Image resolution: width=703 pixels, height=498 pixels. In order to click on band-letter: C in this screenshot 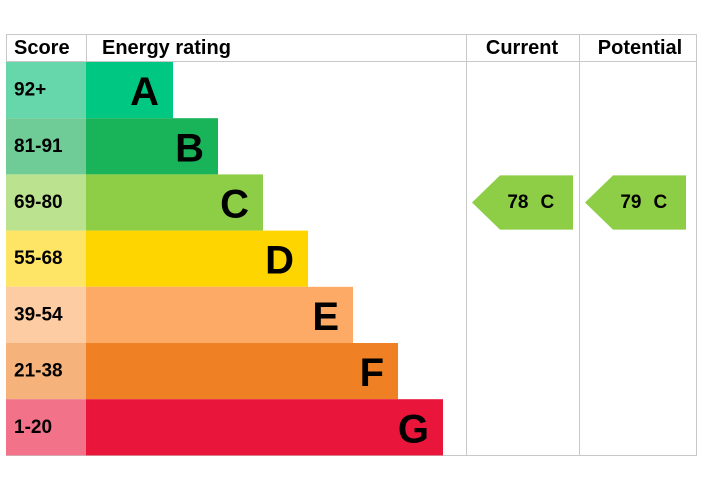, I will do `click(234, 205)`.